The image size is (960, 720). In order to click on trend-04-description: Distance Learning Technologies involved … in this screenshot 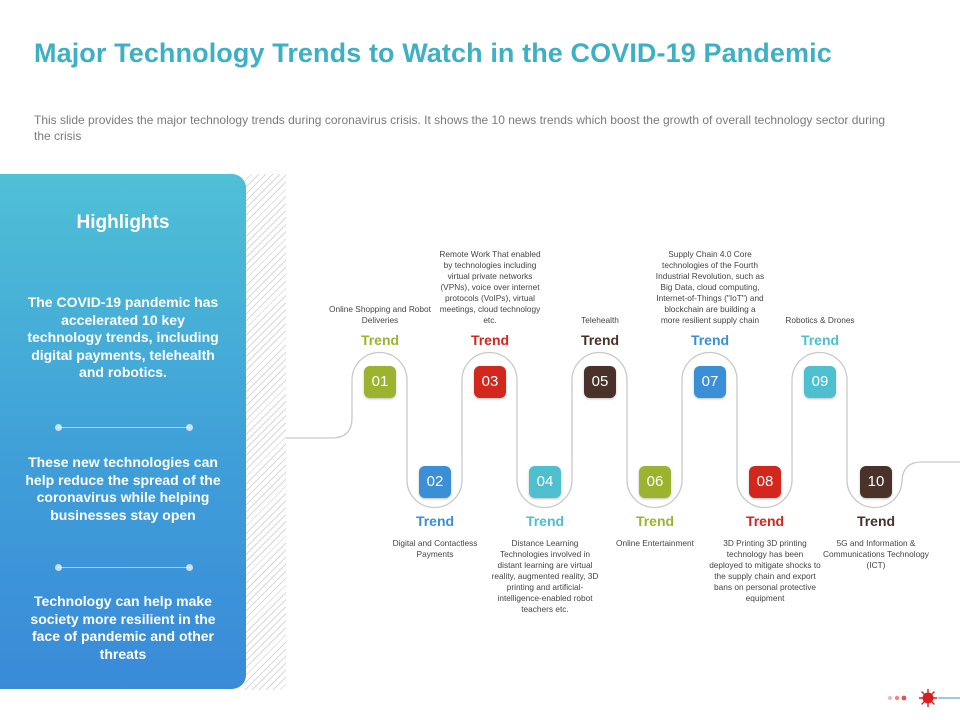, I will do `click(545, 576)`.